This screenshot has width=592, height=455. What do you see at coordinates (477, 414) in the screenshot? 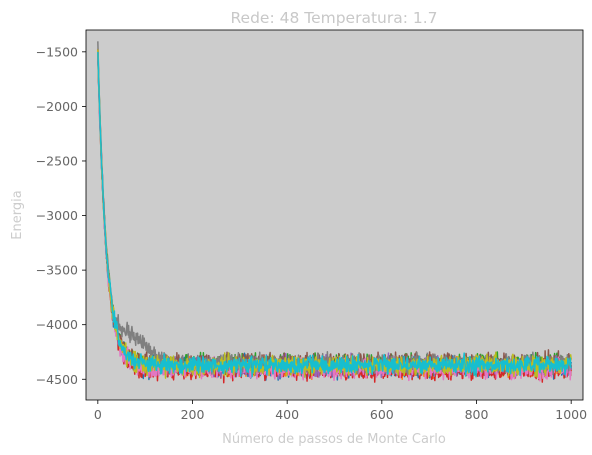
I see `x-tick-label: 800` at bounding box center [477, 414].